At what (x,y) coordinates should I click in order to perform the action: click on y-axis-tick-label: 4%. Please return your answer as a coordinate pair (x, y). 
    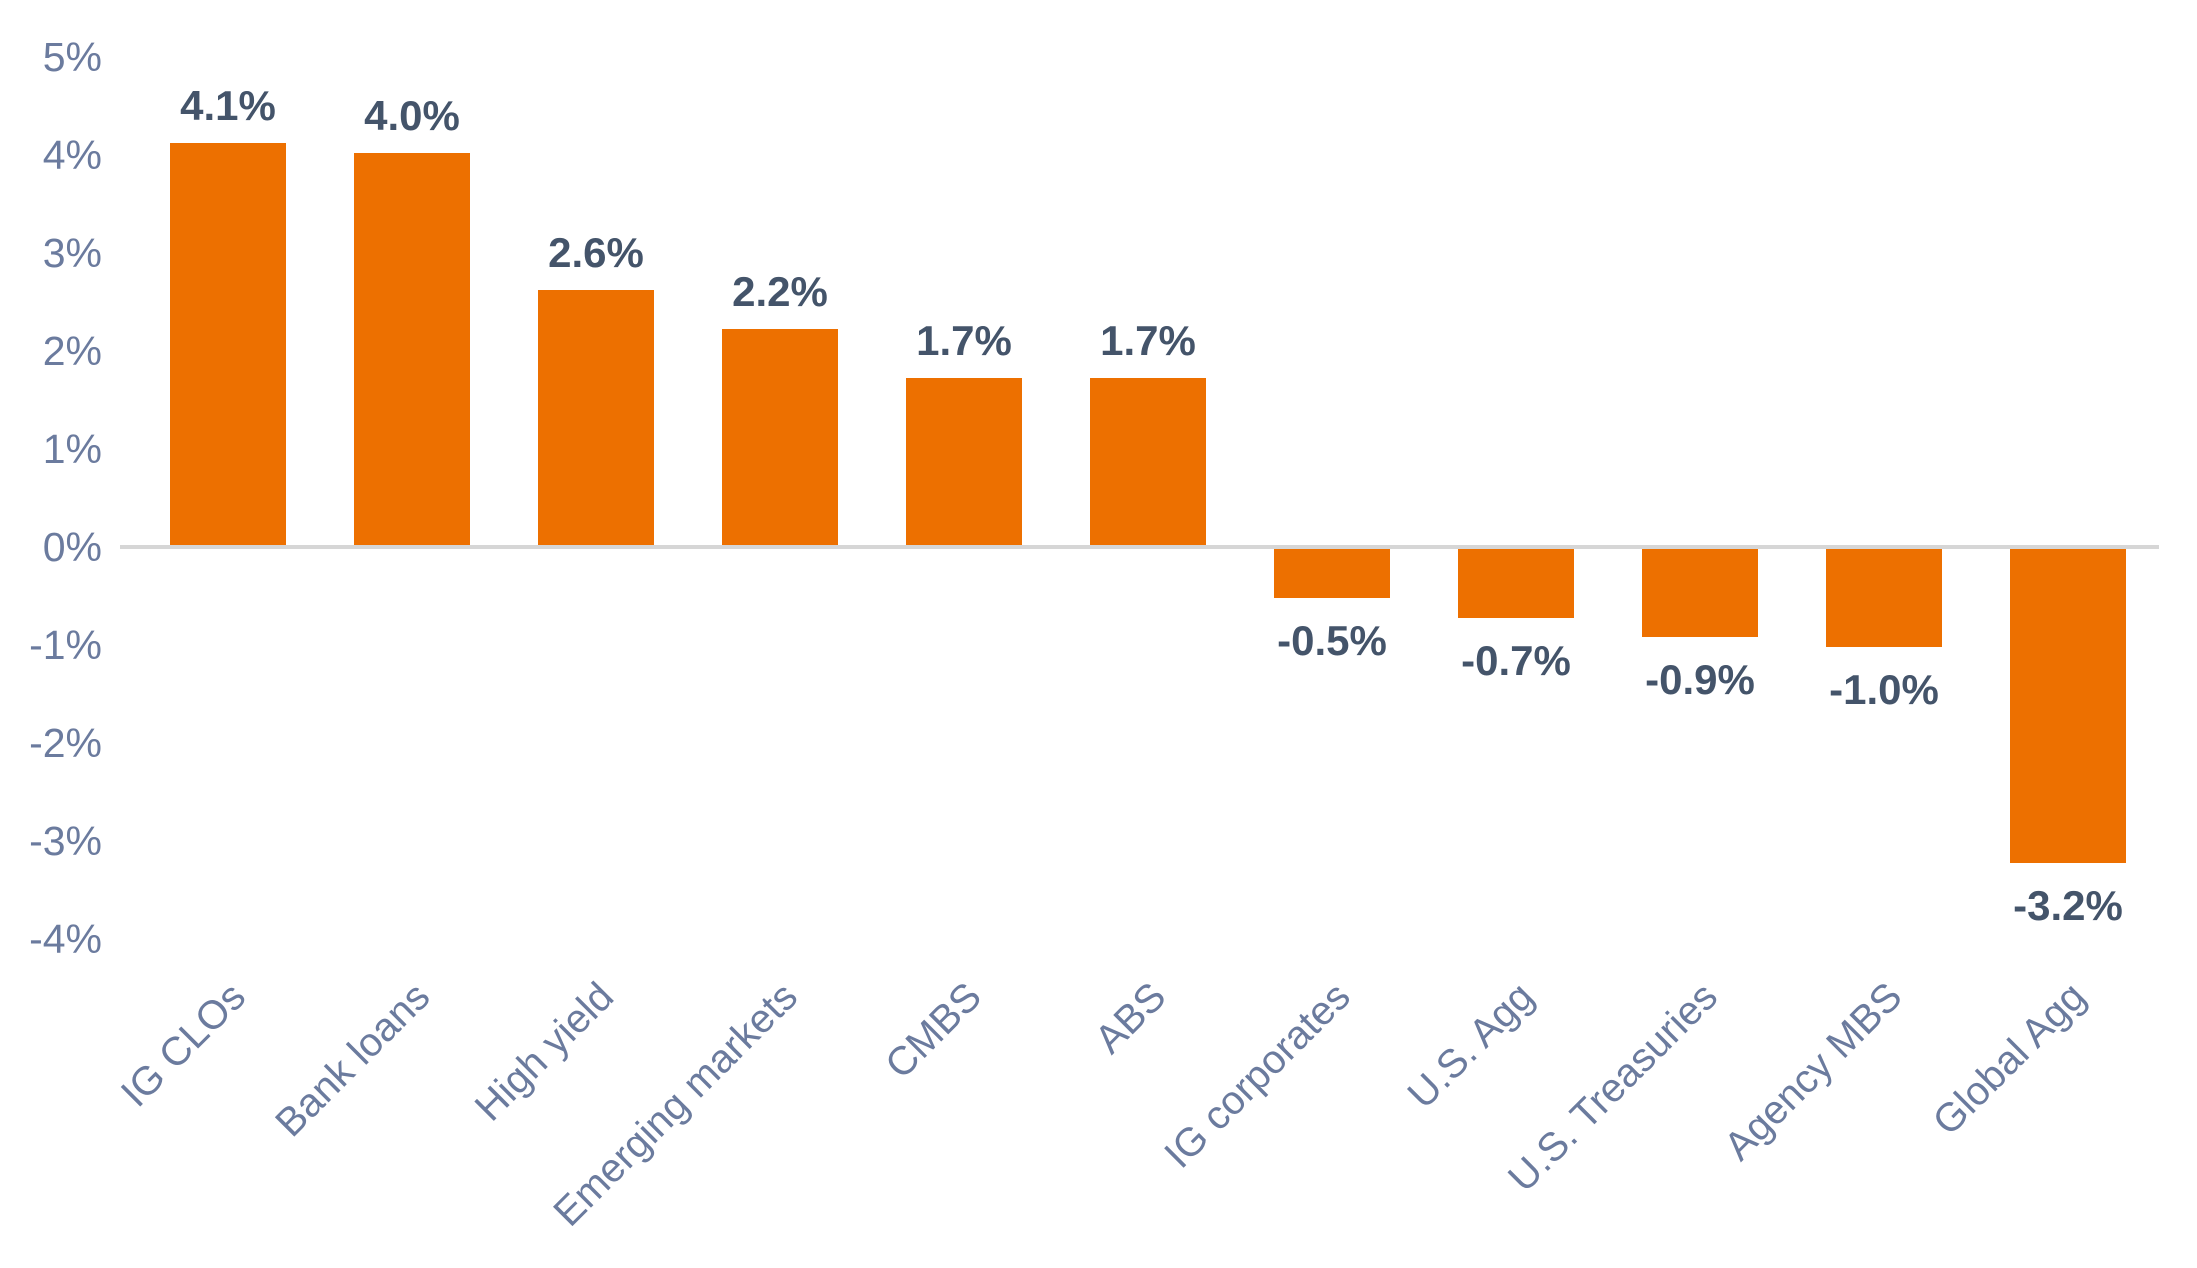
    Looking at the image, I should click on (72, 155).